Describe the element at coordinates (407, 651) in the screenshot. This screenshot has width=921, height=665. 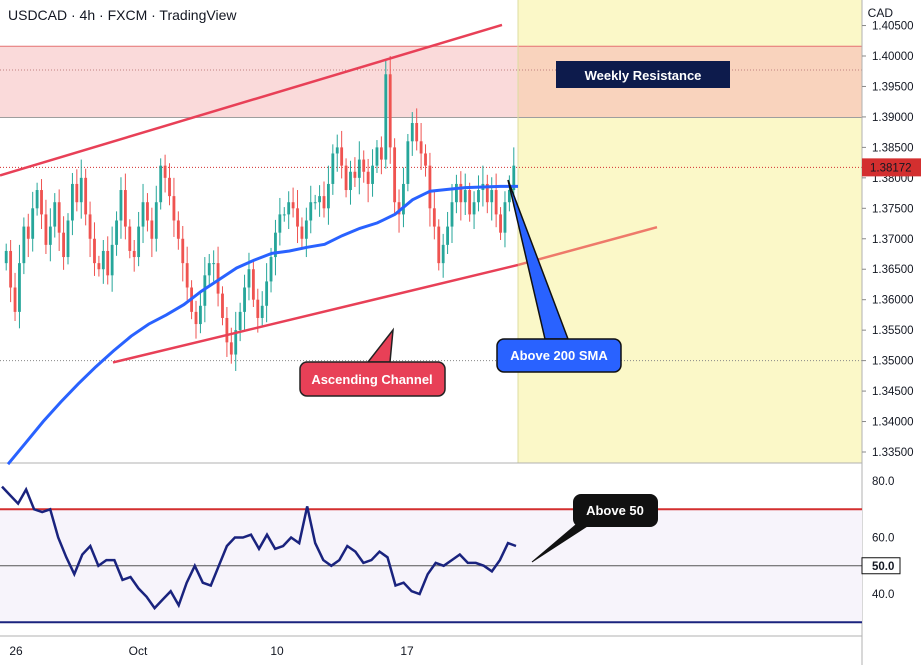
I see `x-tick-label: 17` at that location.